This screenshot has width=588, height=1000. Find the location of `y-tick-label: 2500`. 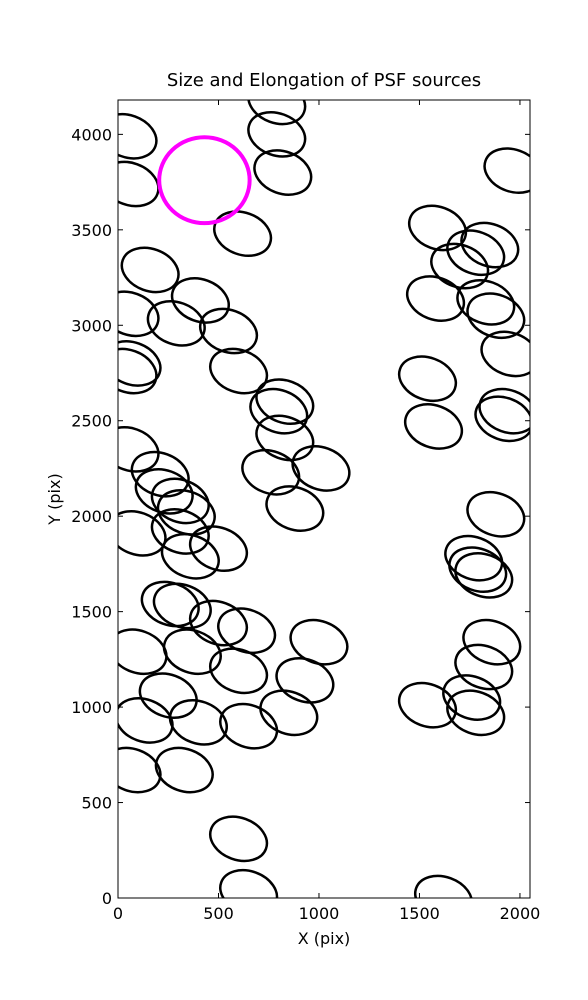

y-tick-label: 2500 is located at coordinates (91, 421).